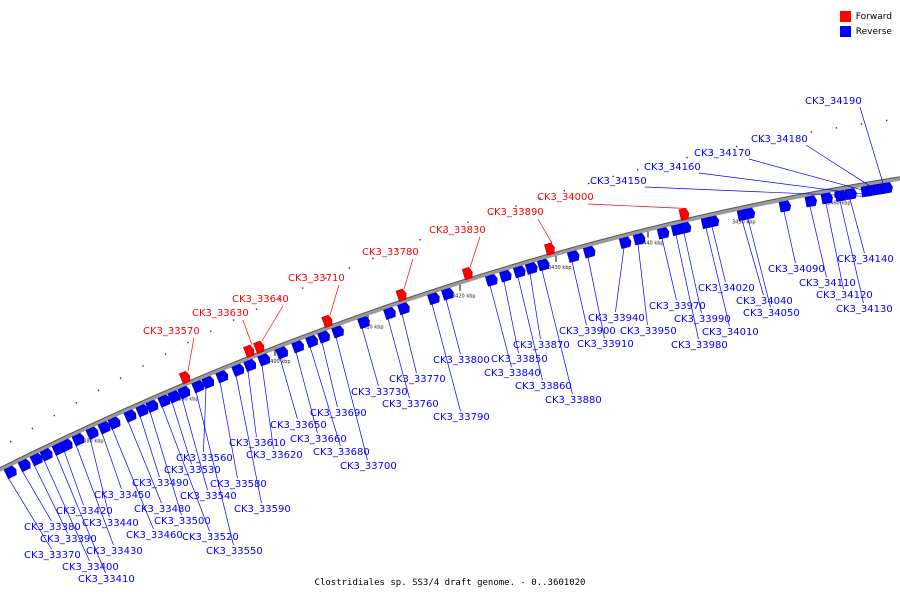  Describe the element at coordinates (192, 470) in the screenshot. I see `gene-label: CK3_33530` at that location.